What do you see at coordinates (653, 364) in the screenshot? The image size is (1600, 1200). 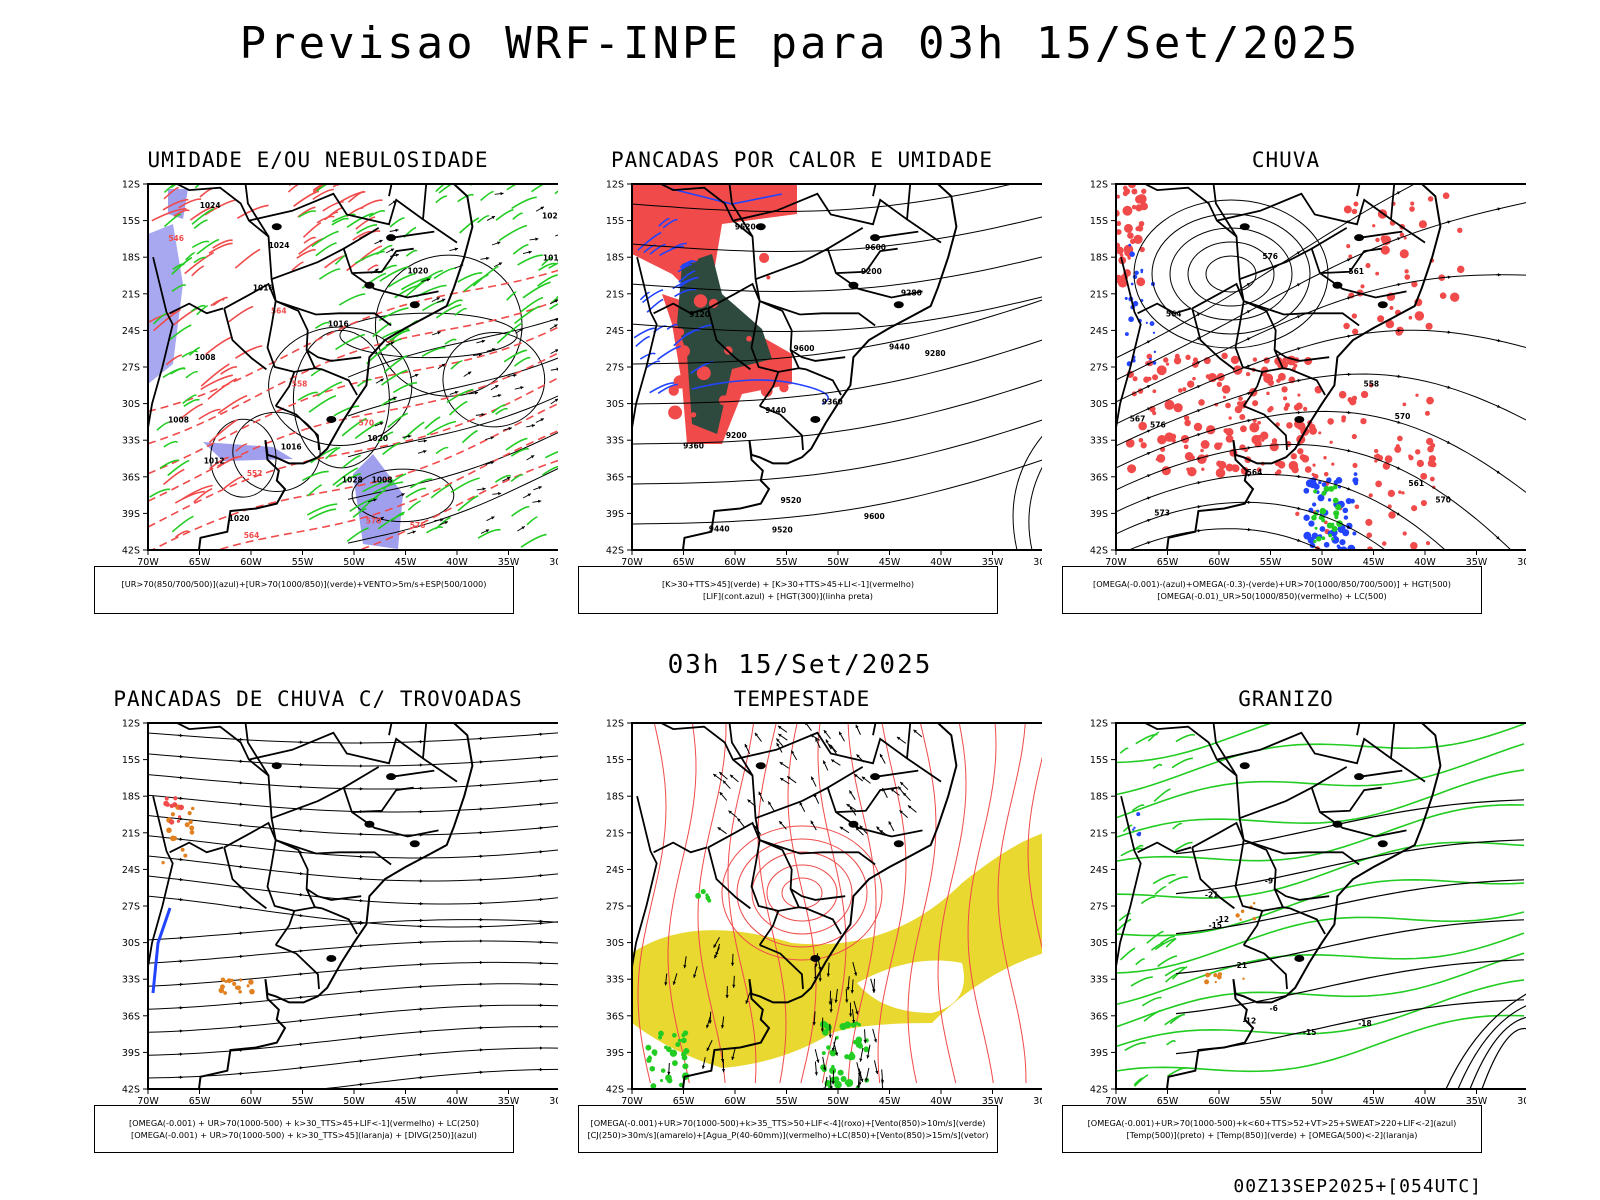 I see `lif-contour` at bounding box center [653, 364].